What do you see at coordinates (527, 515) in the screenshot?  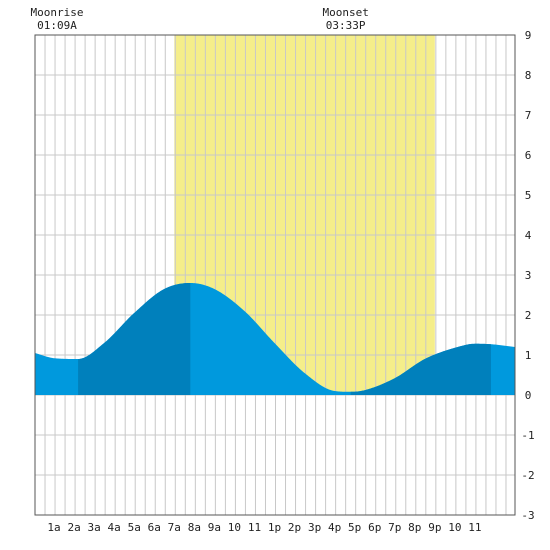 I see `y-tick-label: -3` at bounding box center [527, 515].